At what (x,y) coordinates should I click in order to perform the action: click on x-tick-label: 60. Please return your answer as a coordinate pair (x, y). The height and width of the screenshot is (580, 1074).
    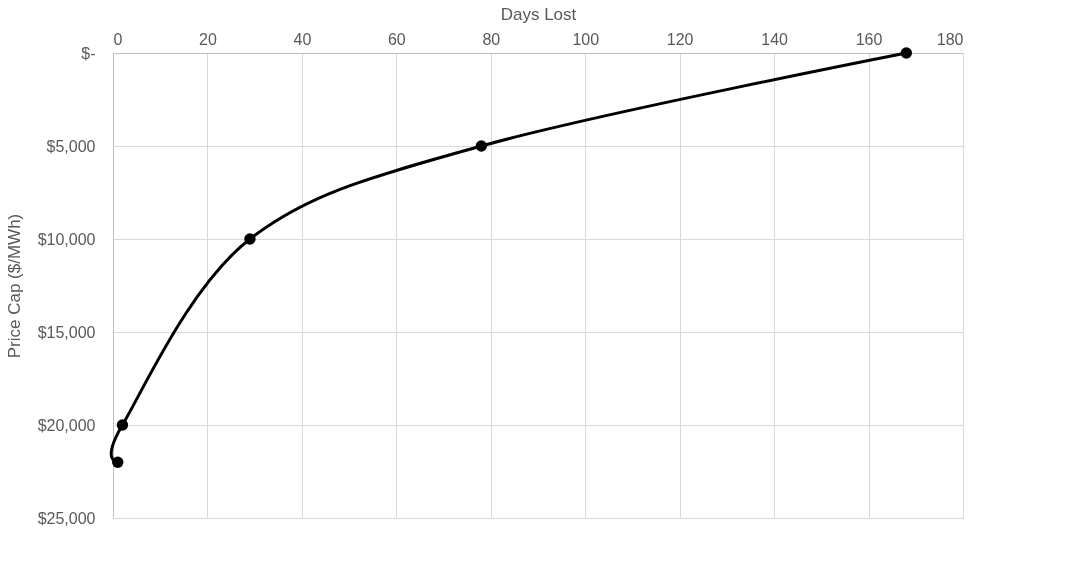
    Looking at the image, I should click on (396, 39).